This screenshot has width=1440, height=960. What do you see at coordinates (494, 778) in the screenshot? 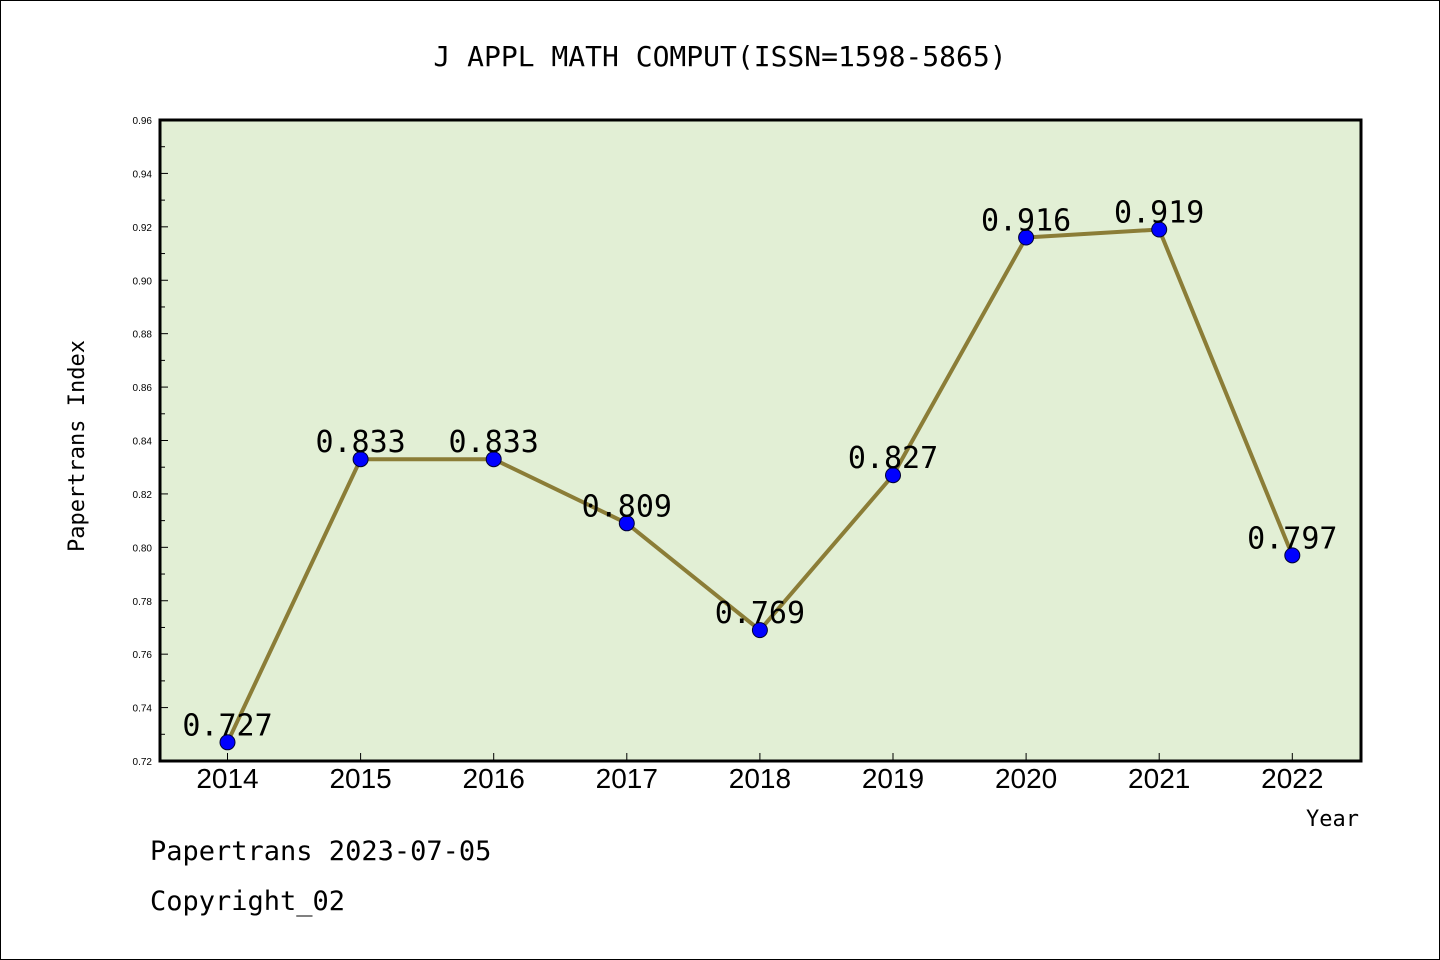
I see `x-tick-label: 2016` at bounding box center [494, 778].